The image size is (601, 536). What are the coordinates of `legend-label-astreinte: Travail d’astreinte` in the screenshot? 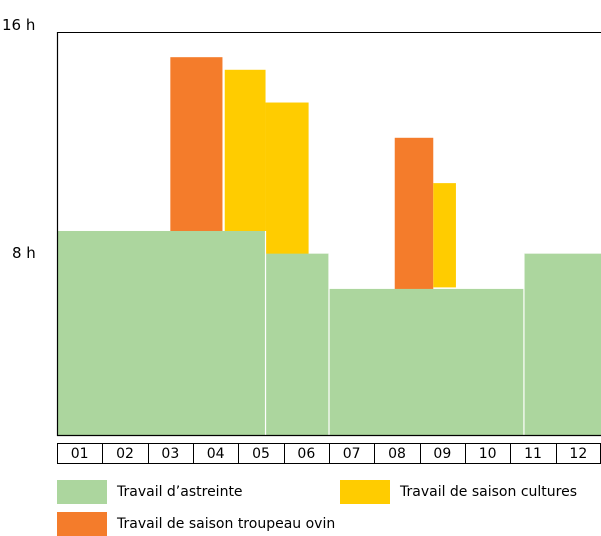 It's located at (180, 492).